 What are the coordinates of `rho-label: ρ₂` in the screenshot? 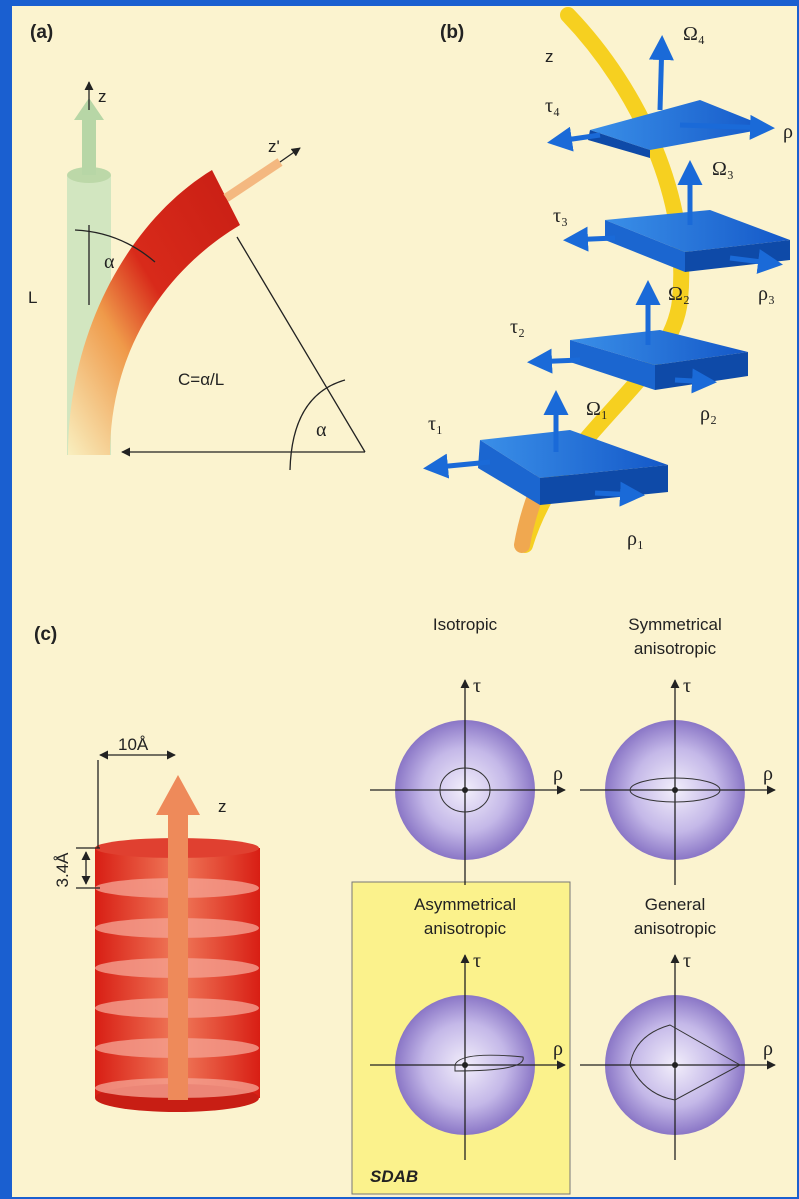 It's located at (708, 414).